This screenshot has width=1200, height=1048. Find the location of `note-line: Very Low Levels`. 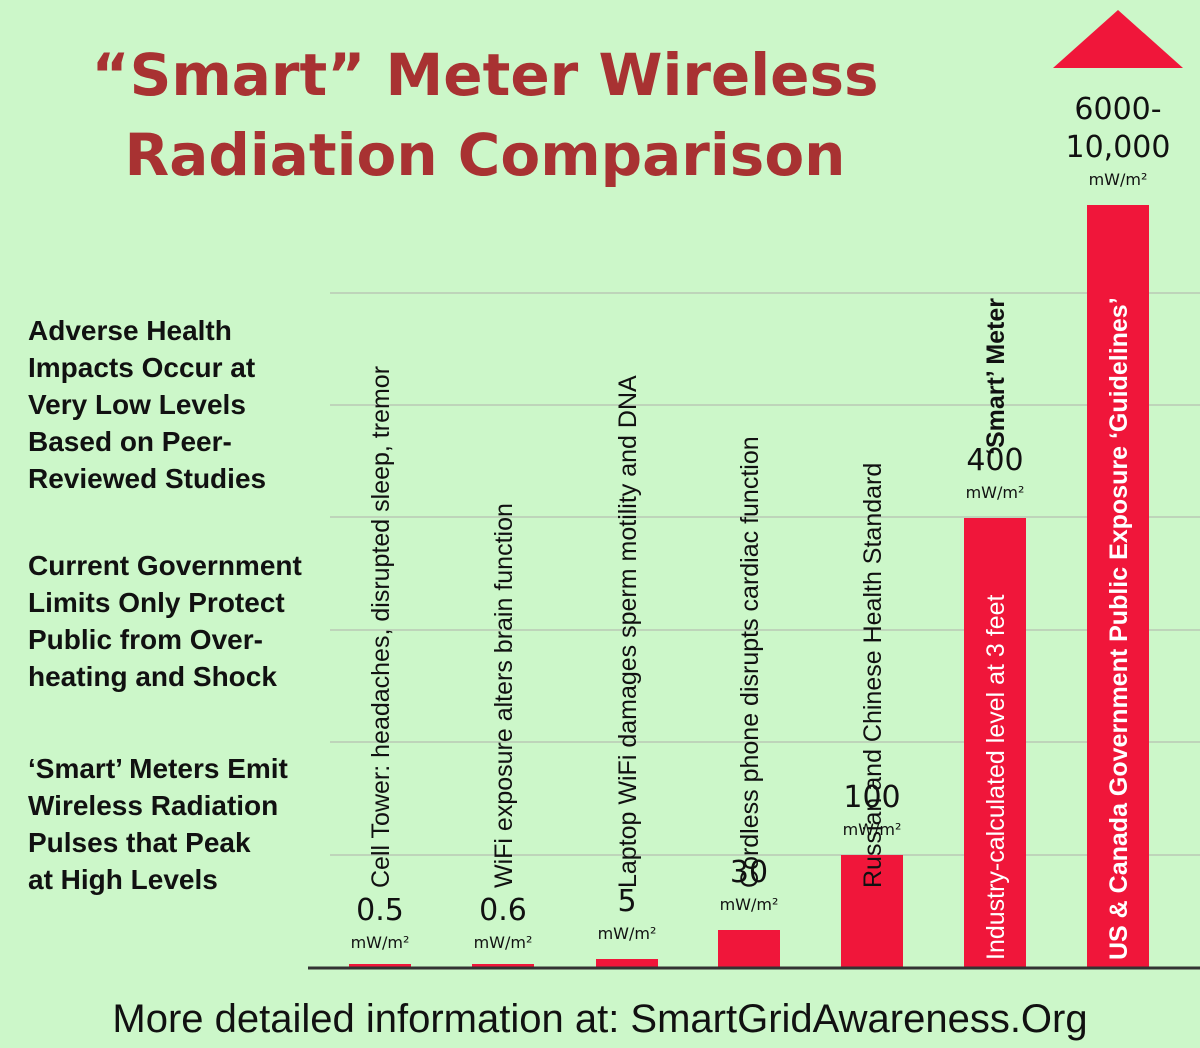

note-line: Very Low Levels is located at coordinates (137, 404).